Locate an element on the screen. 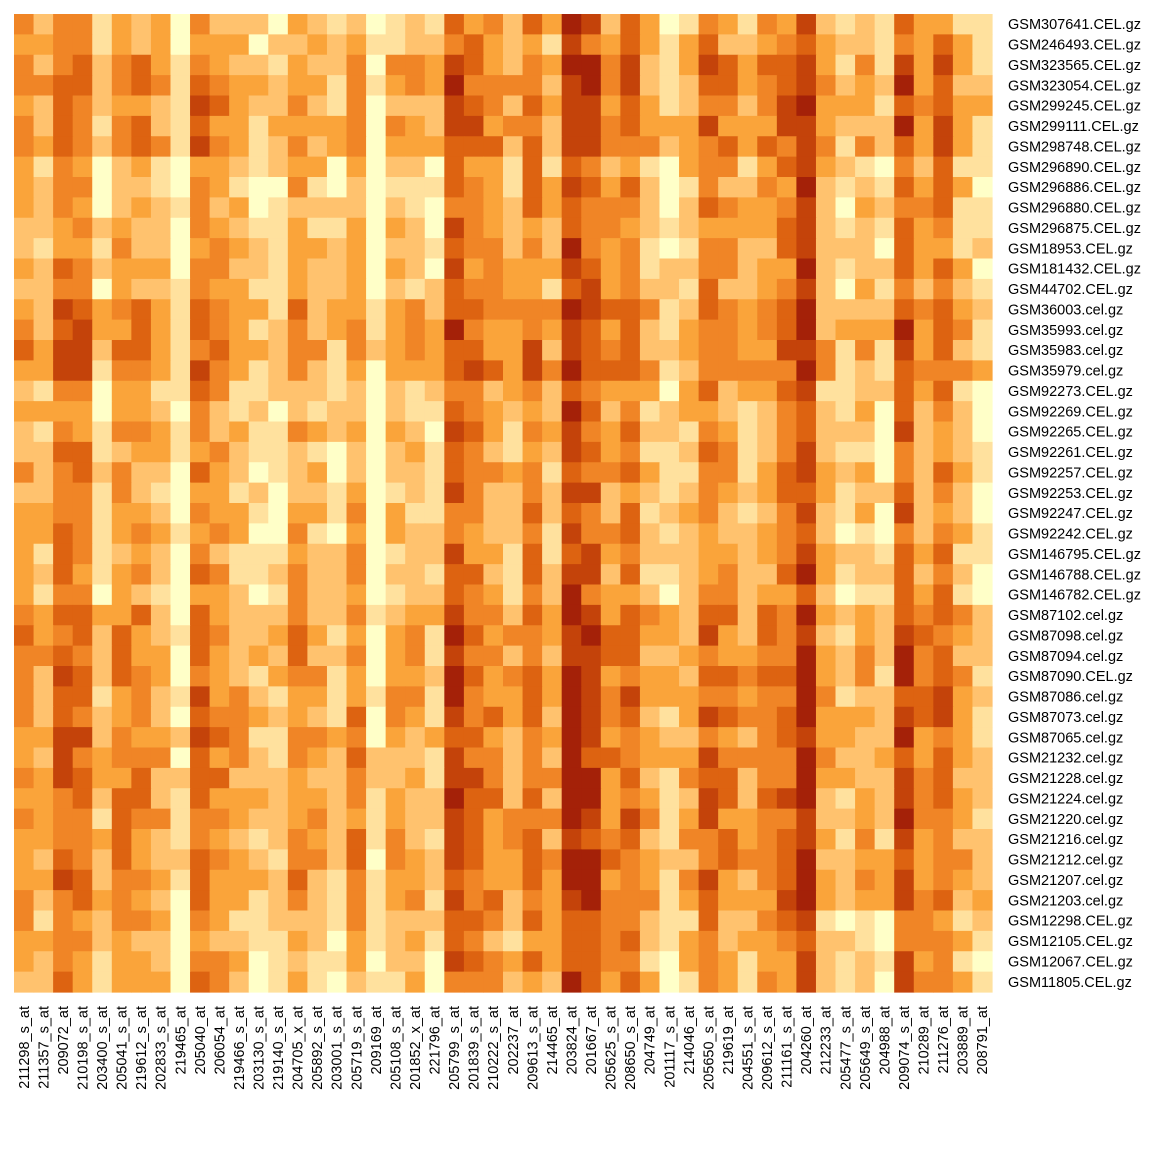 The height and width of the screenshot is (1157, 1152). column-label: 211276_at is located at coordinates (944, 1039).